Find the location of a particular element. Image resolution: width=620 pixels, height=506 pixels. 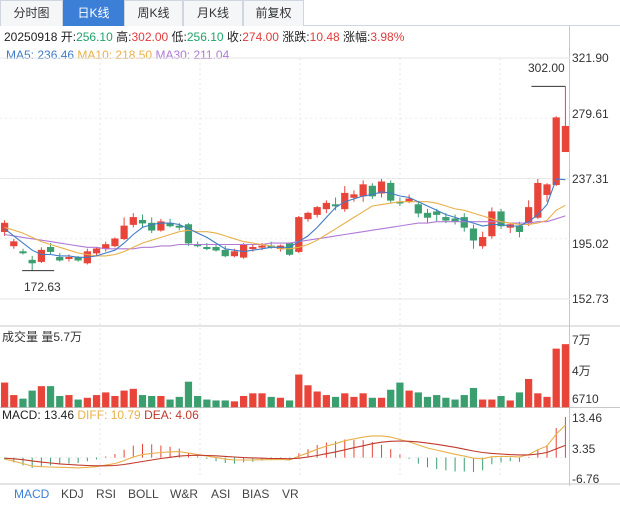

indicator-tab-macd: MACD is located at coordinates (32, 494).